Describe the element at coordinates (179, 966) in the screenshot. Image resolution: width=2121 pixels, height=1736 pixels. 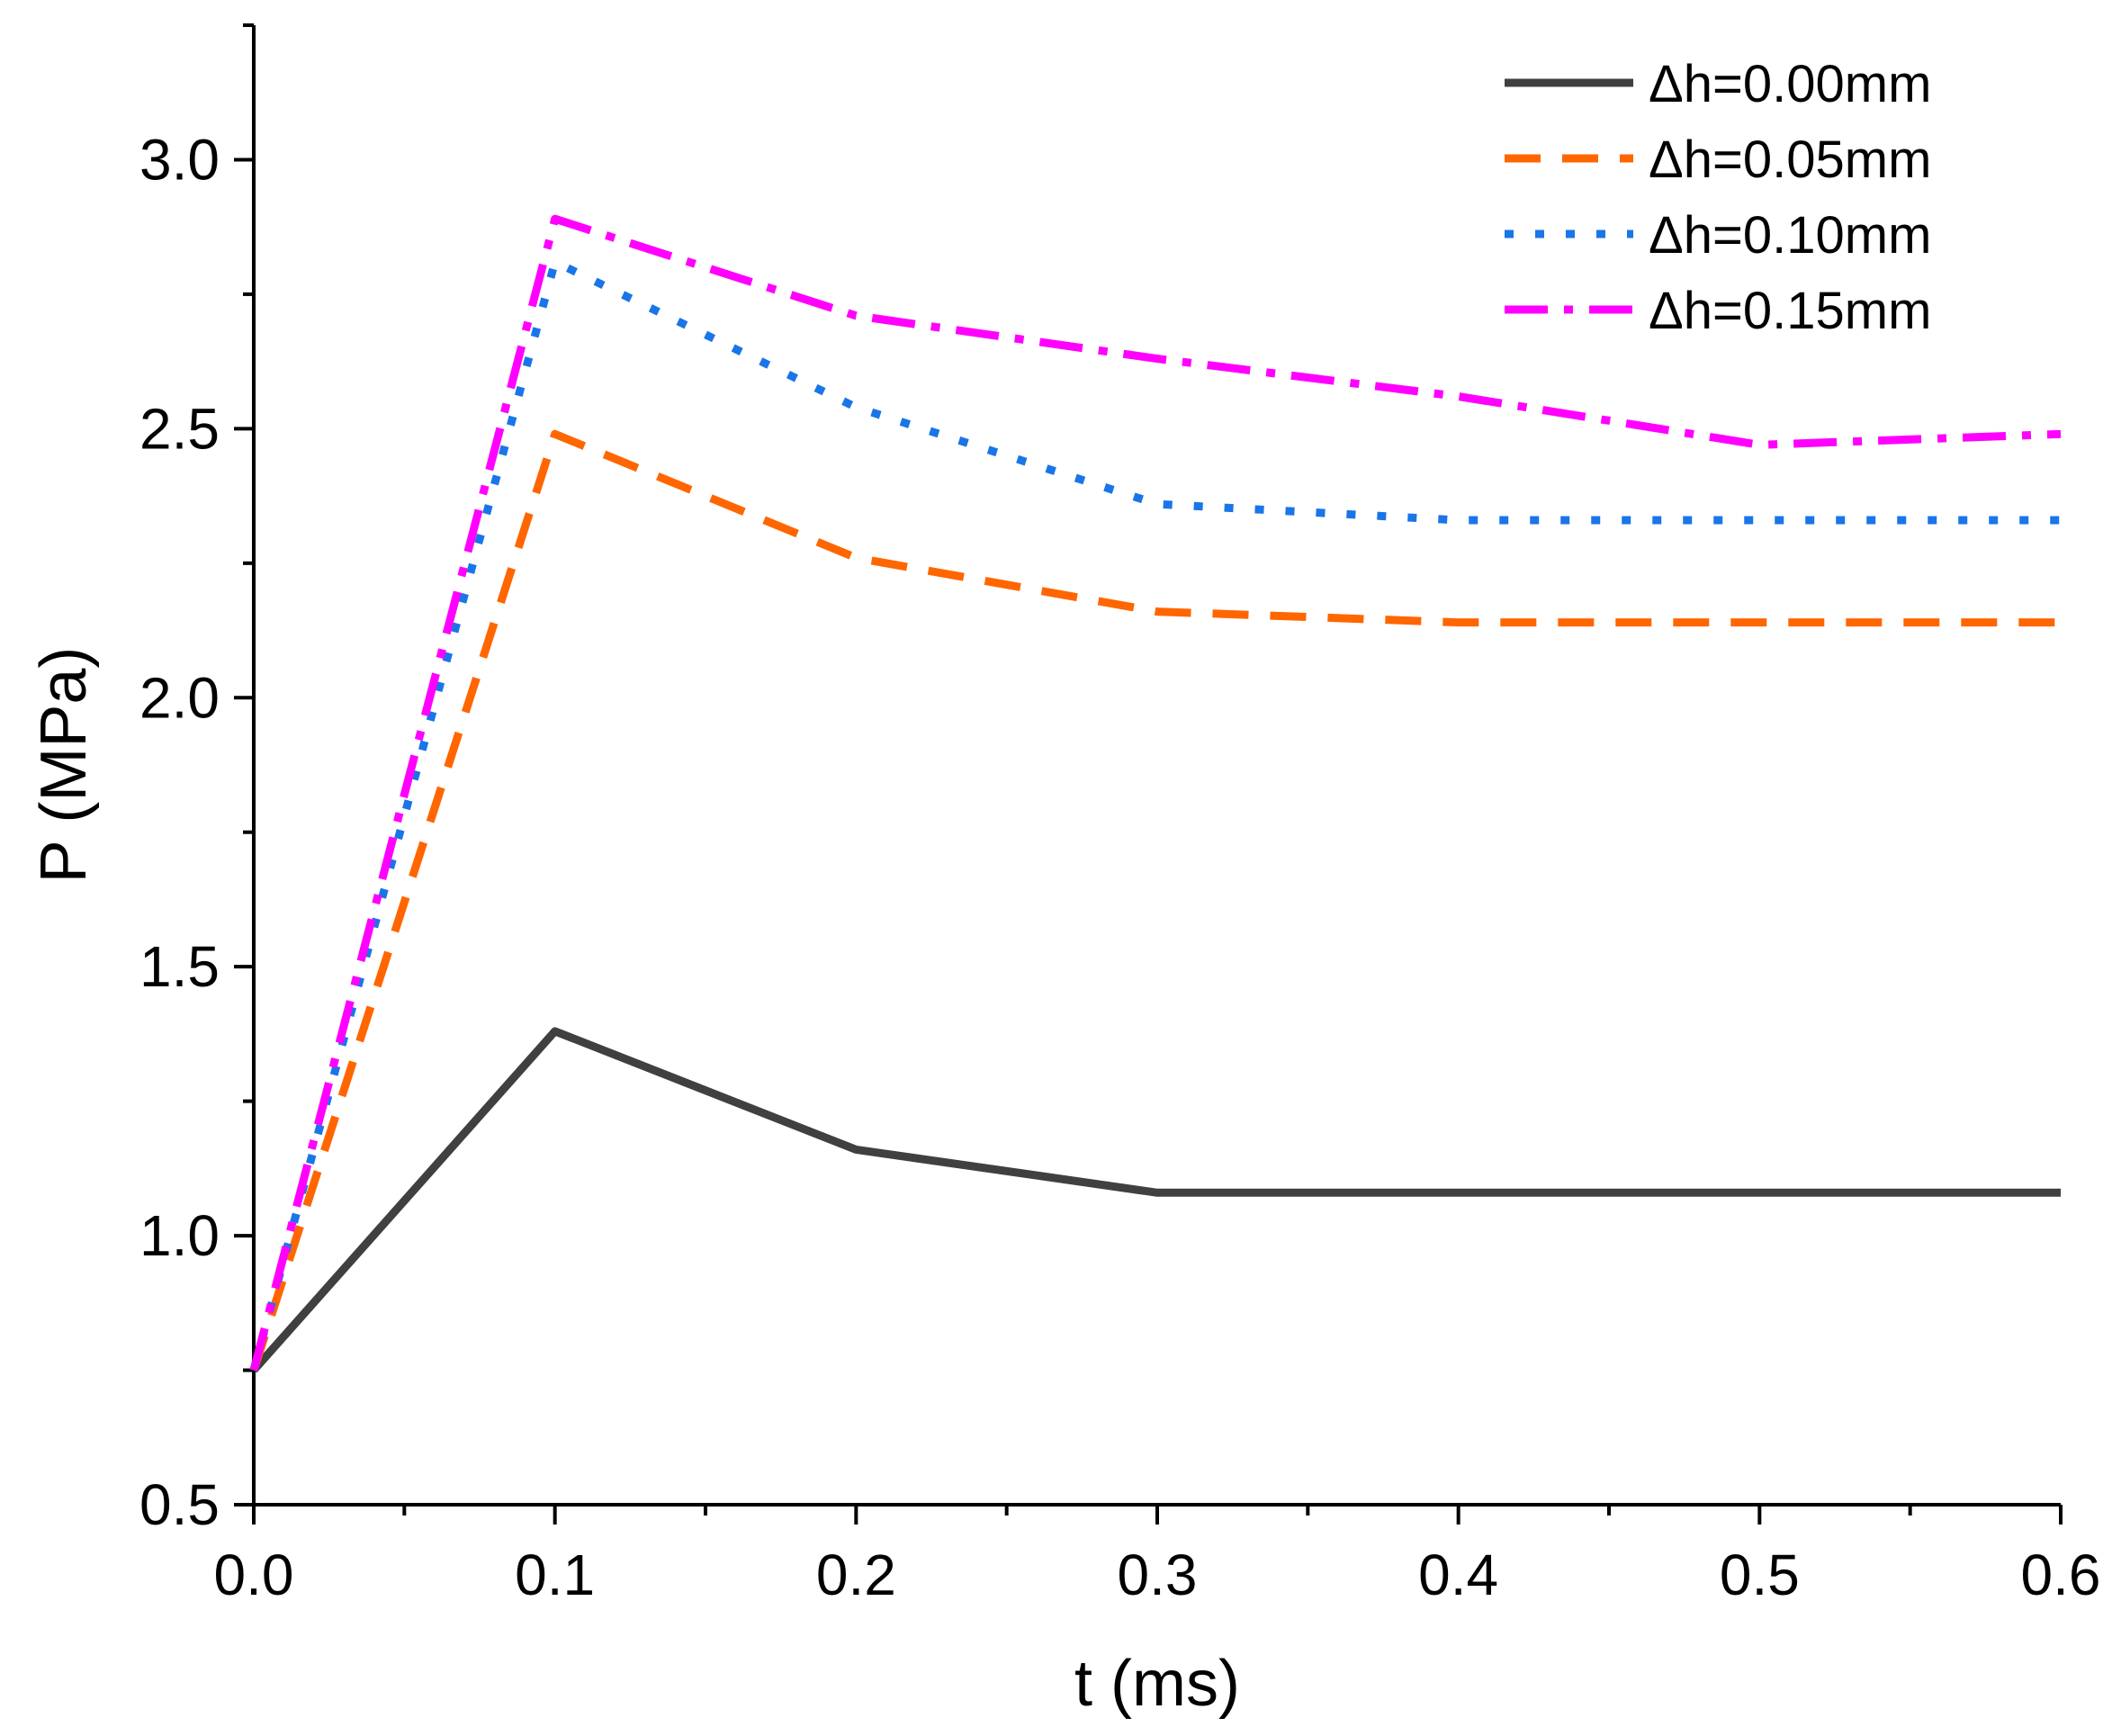
I see `y-tick-label: 1.5` at that location.